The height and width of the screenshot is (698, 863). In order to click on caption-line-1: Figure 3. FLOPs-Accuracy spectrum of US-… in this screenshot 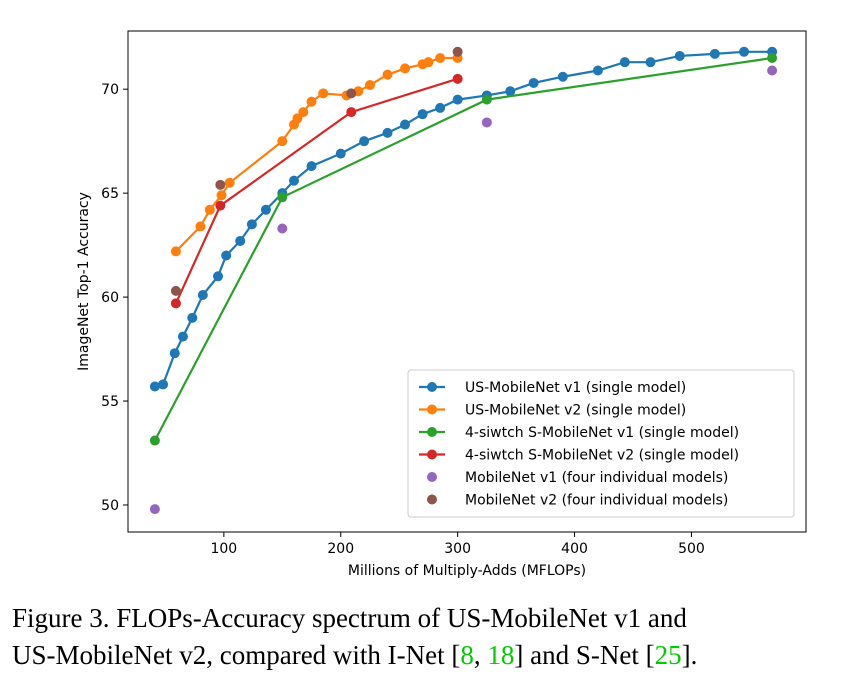, I will do `click(349, 618)`.